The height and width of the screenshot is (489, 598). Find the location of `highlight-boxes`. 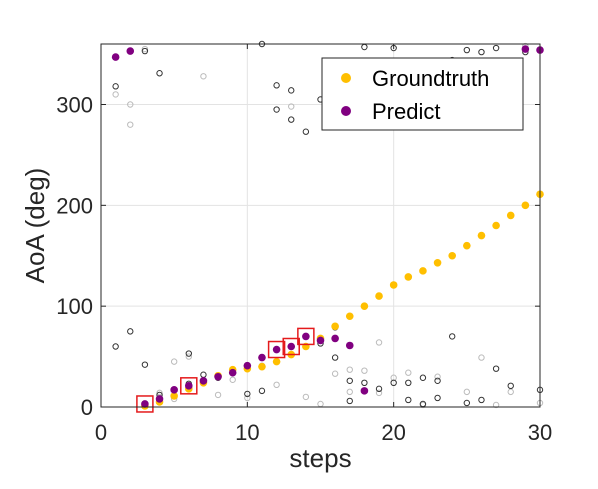

highlight-boxes is located at coordinates (225, 370).